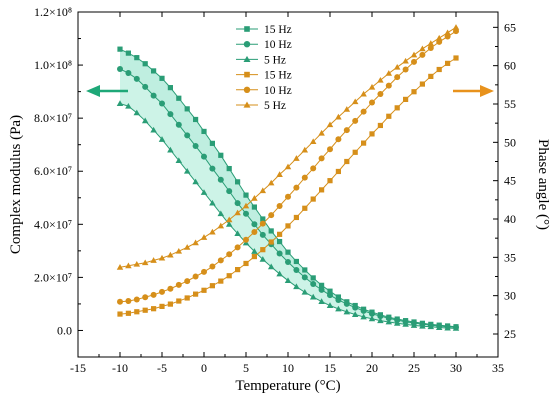 This screenshot has width=550, height=400. I want to click on x-tick-label: 0, so click(204, 368).